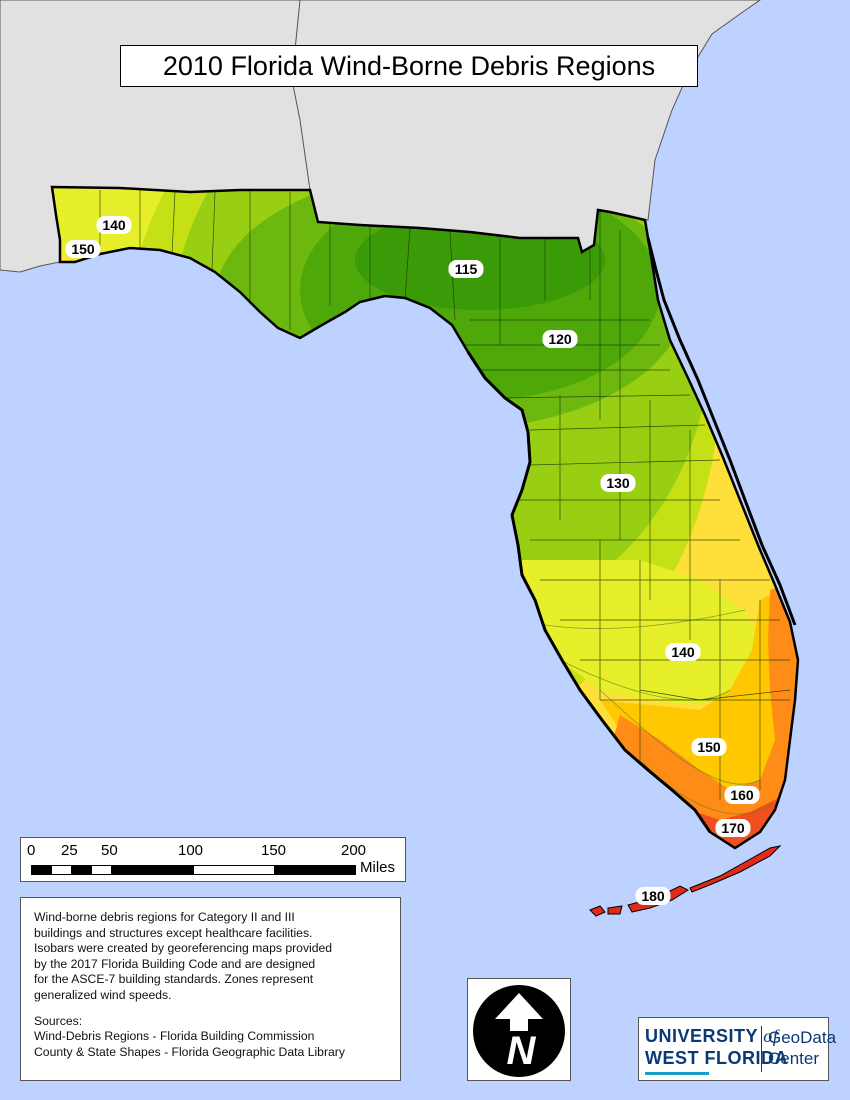  What do you see at coordinates (650, 712) in the screenshot?
I see `isobar-lines` at bounding box center [650, 712].